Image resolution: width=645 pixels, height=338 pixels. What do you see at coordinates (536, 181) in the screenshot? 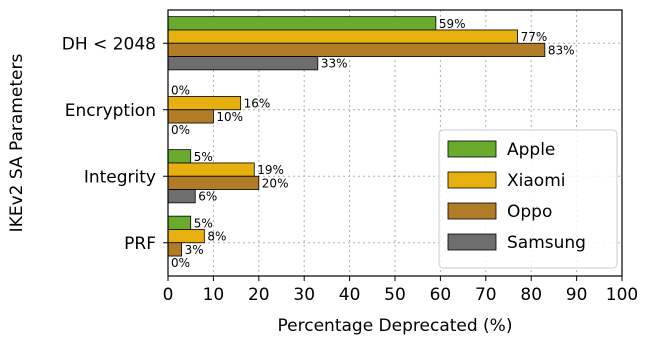
I see `legend-label-xiaomi: Xiaomi` at bounding box center [536, 181].